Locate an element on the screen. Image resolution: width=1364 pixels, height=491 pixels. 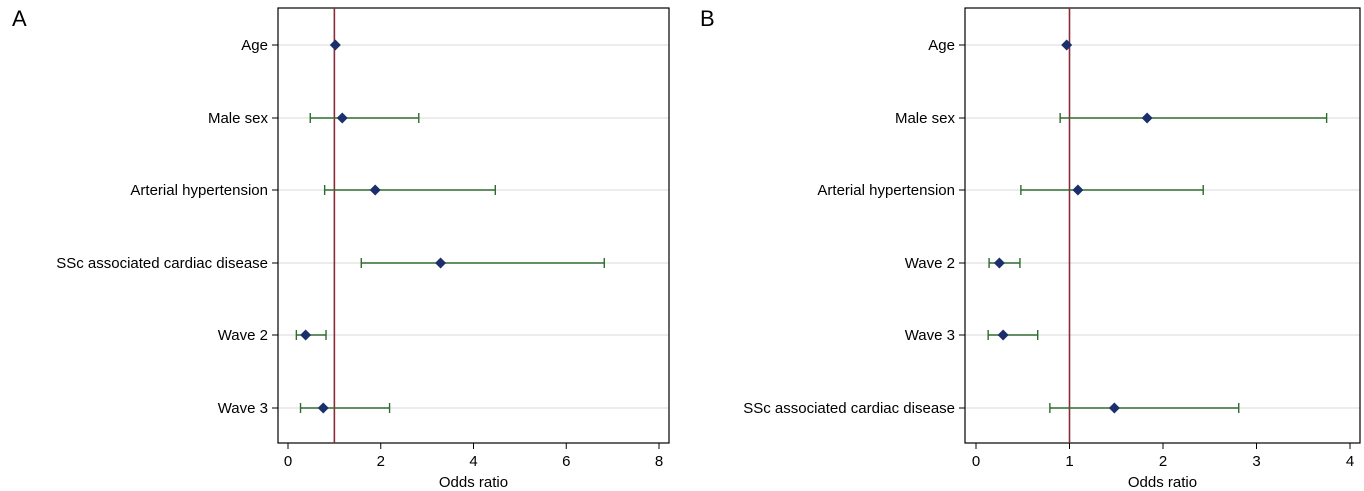
panel-b-label: B is located at coordinates (707, 18).